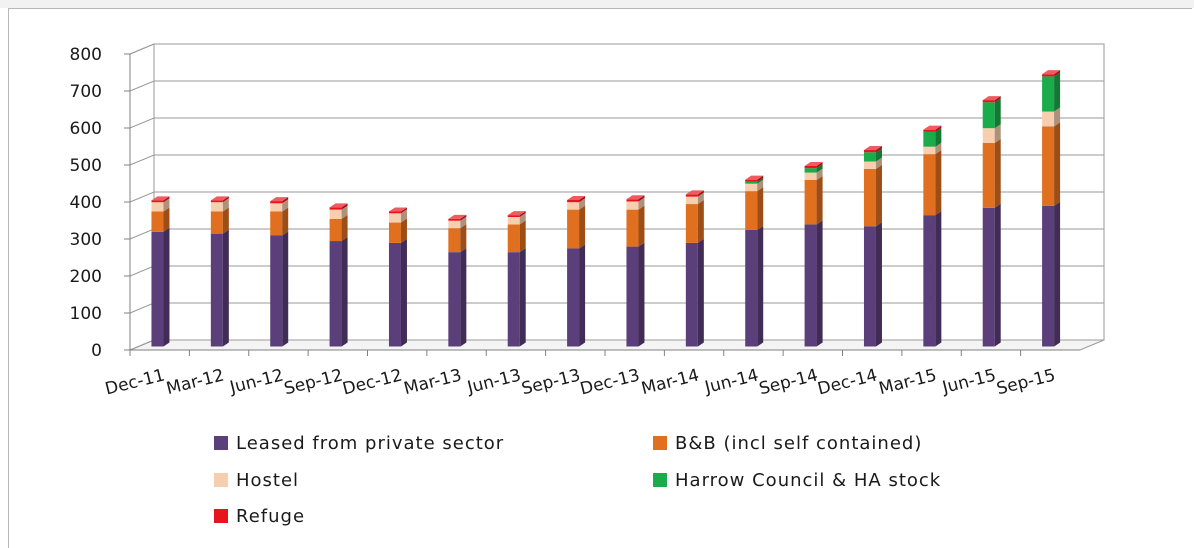  I want to click on x-tick-label: Jun-13, so click(494, 381).